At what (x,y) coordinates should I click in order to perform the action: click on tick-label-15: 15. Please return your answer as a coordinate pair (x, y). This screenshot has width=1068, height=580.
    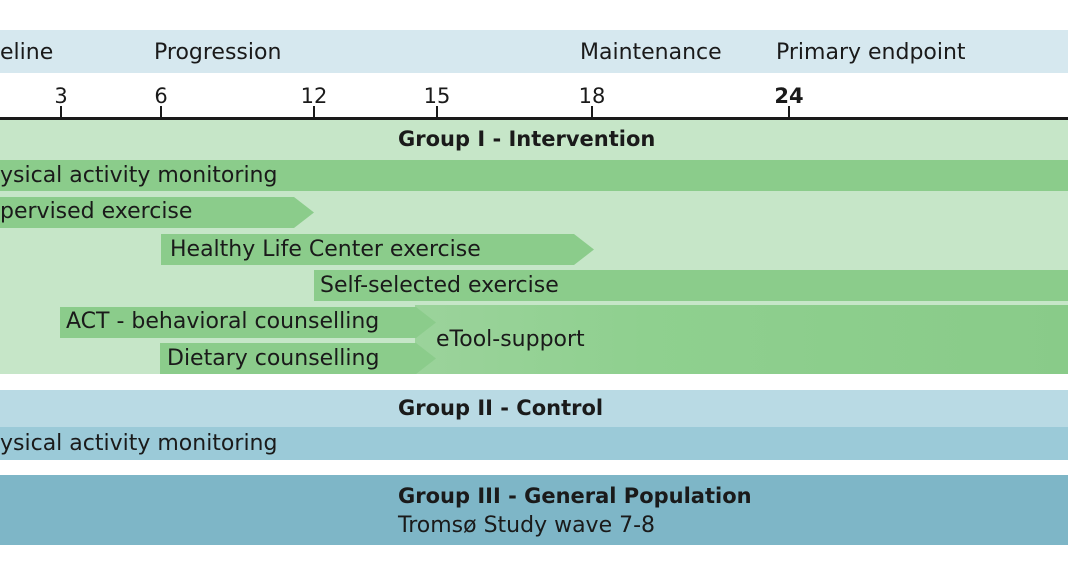
    Looking at the image, I should click on (437, 96).